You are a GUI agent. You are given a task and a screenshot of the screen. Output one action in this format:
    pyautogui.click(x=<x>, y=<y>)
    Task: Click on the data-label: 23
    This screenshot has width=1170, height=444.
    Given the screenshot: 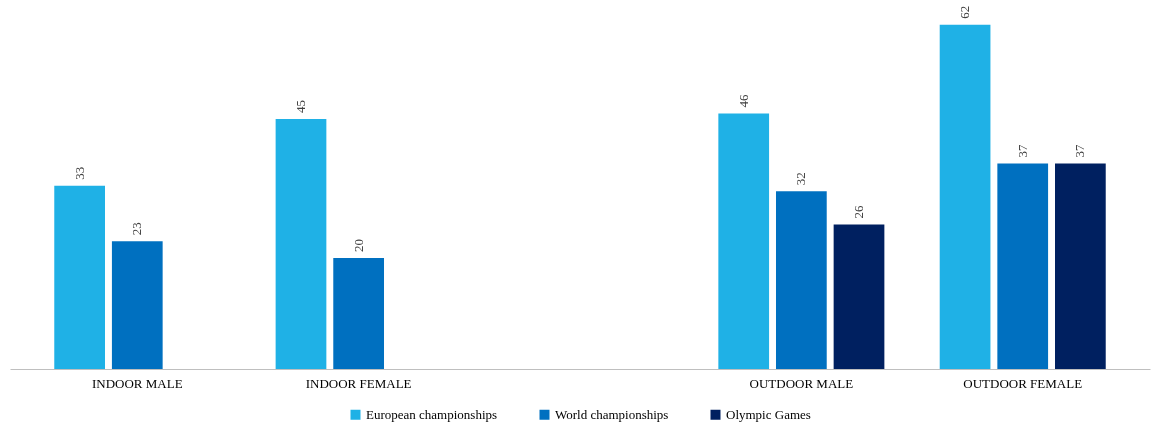 What is the action you would take?
    pyautogui.click(x=137, y=229)
    